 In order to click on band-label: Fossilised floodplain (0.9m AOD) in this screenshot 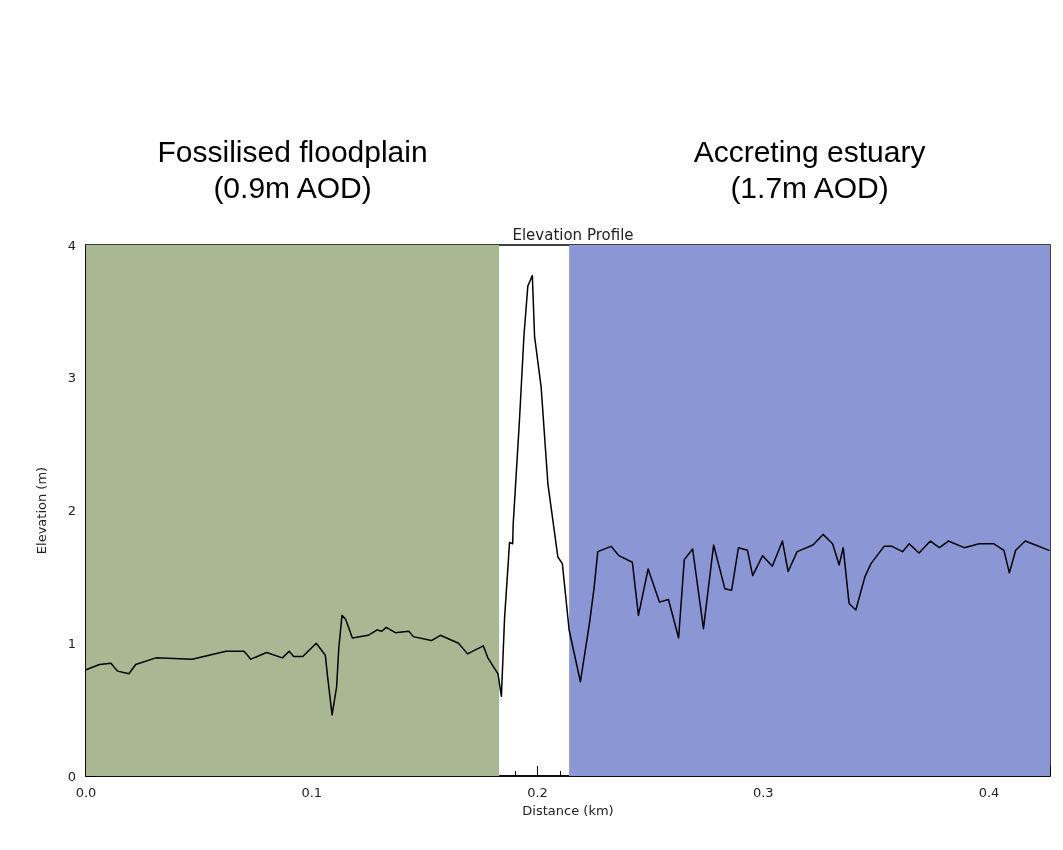, I will do `click(292, 169)`.